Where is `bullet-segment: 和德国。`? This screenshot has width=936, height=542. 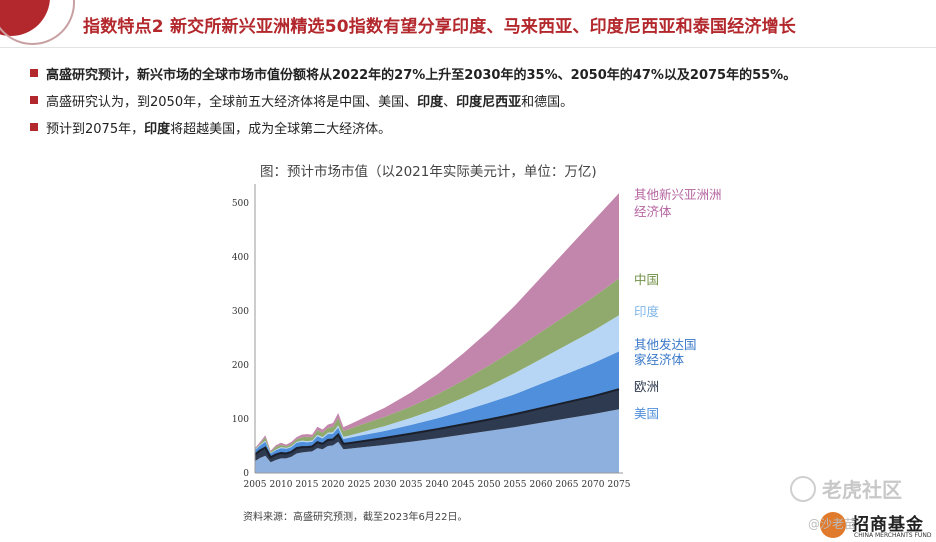
bullet-segment: 和德国。 is located at coordinates (547, 102).